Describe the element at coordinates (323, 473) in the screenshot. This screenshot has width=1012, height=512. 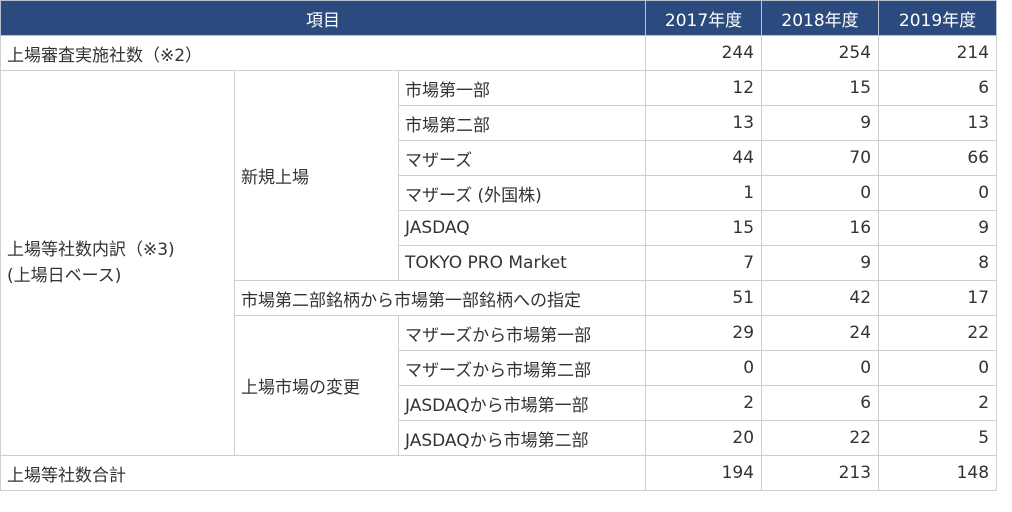
I see `row-label-total: 上場等社数合計` at that location.